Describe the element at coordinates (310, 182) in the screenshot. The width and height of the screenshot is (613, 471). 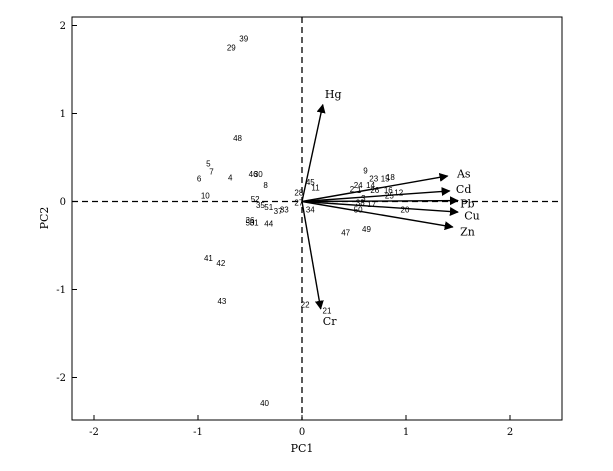
I see `point-label: 45` at that location.